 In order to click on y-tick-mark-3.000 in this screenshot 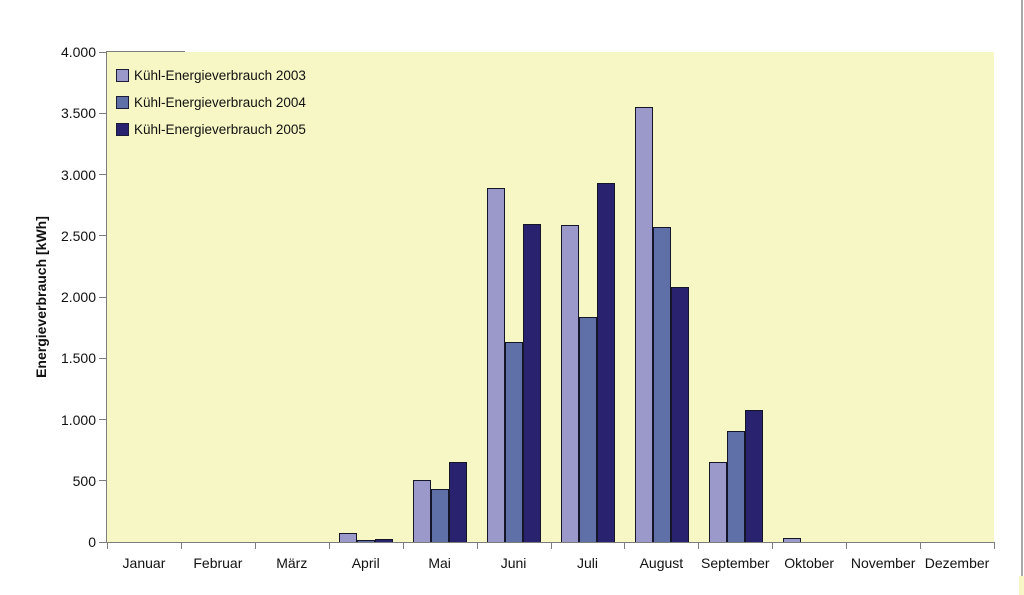, I will do `click(102, 174)`.